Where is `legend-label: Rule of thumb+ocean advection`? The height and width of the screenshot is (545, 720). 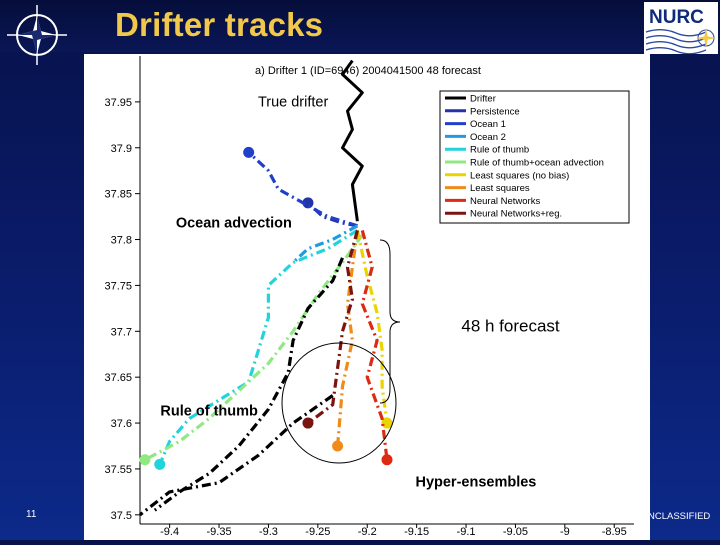 legend-label: Rule of thumb+ocean advection is located at coordinates (537, 163).